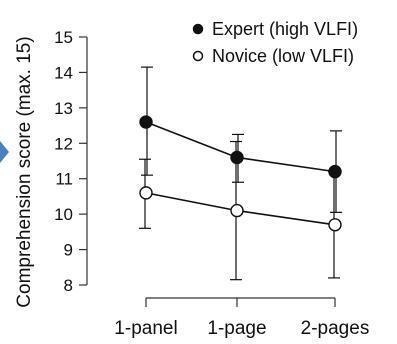  What do you see at coordinates (63, 72) in the screenshot?
I see `y-tick-label: 14` at bounding box center [63, 72].